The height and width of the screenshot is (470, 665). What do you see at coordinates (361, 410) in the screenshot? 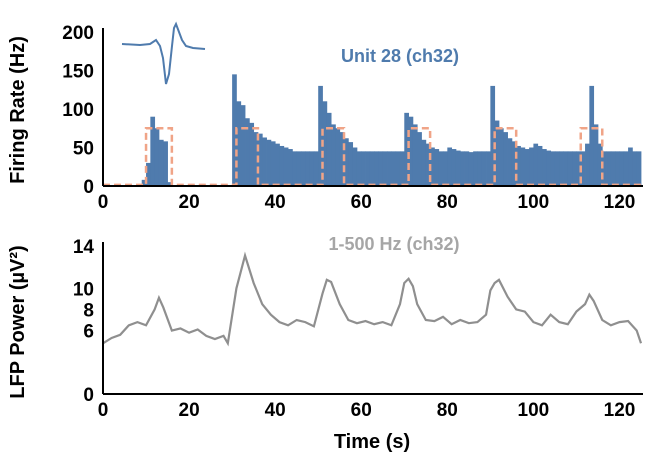
I see `bottom-x-tick-label: 60` at bounding box center [361, 410].